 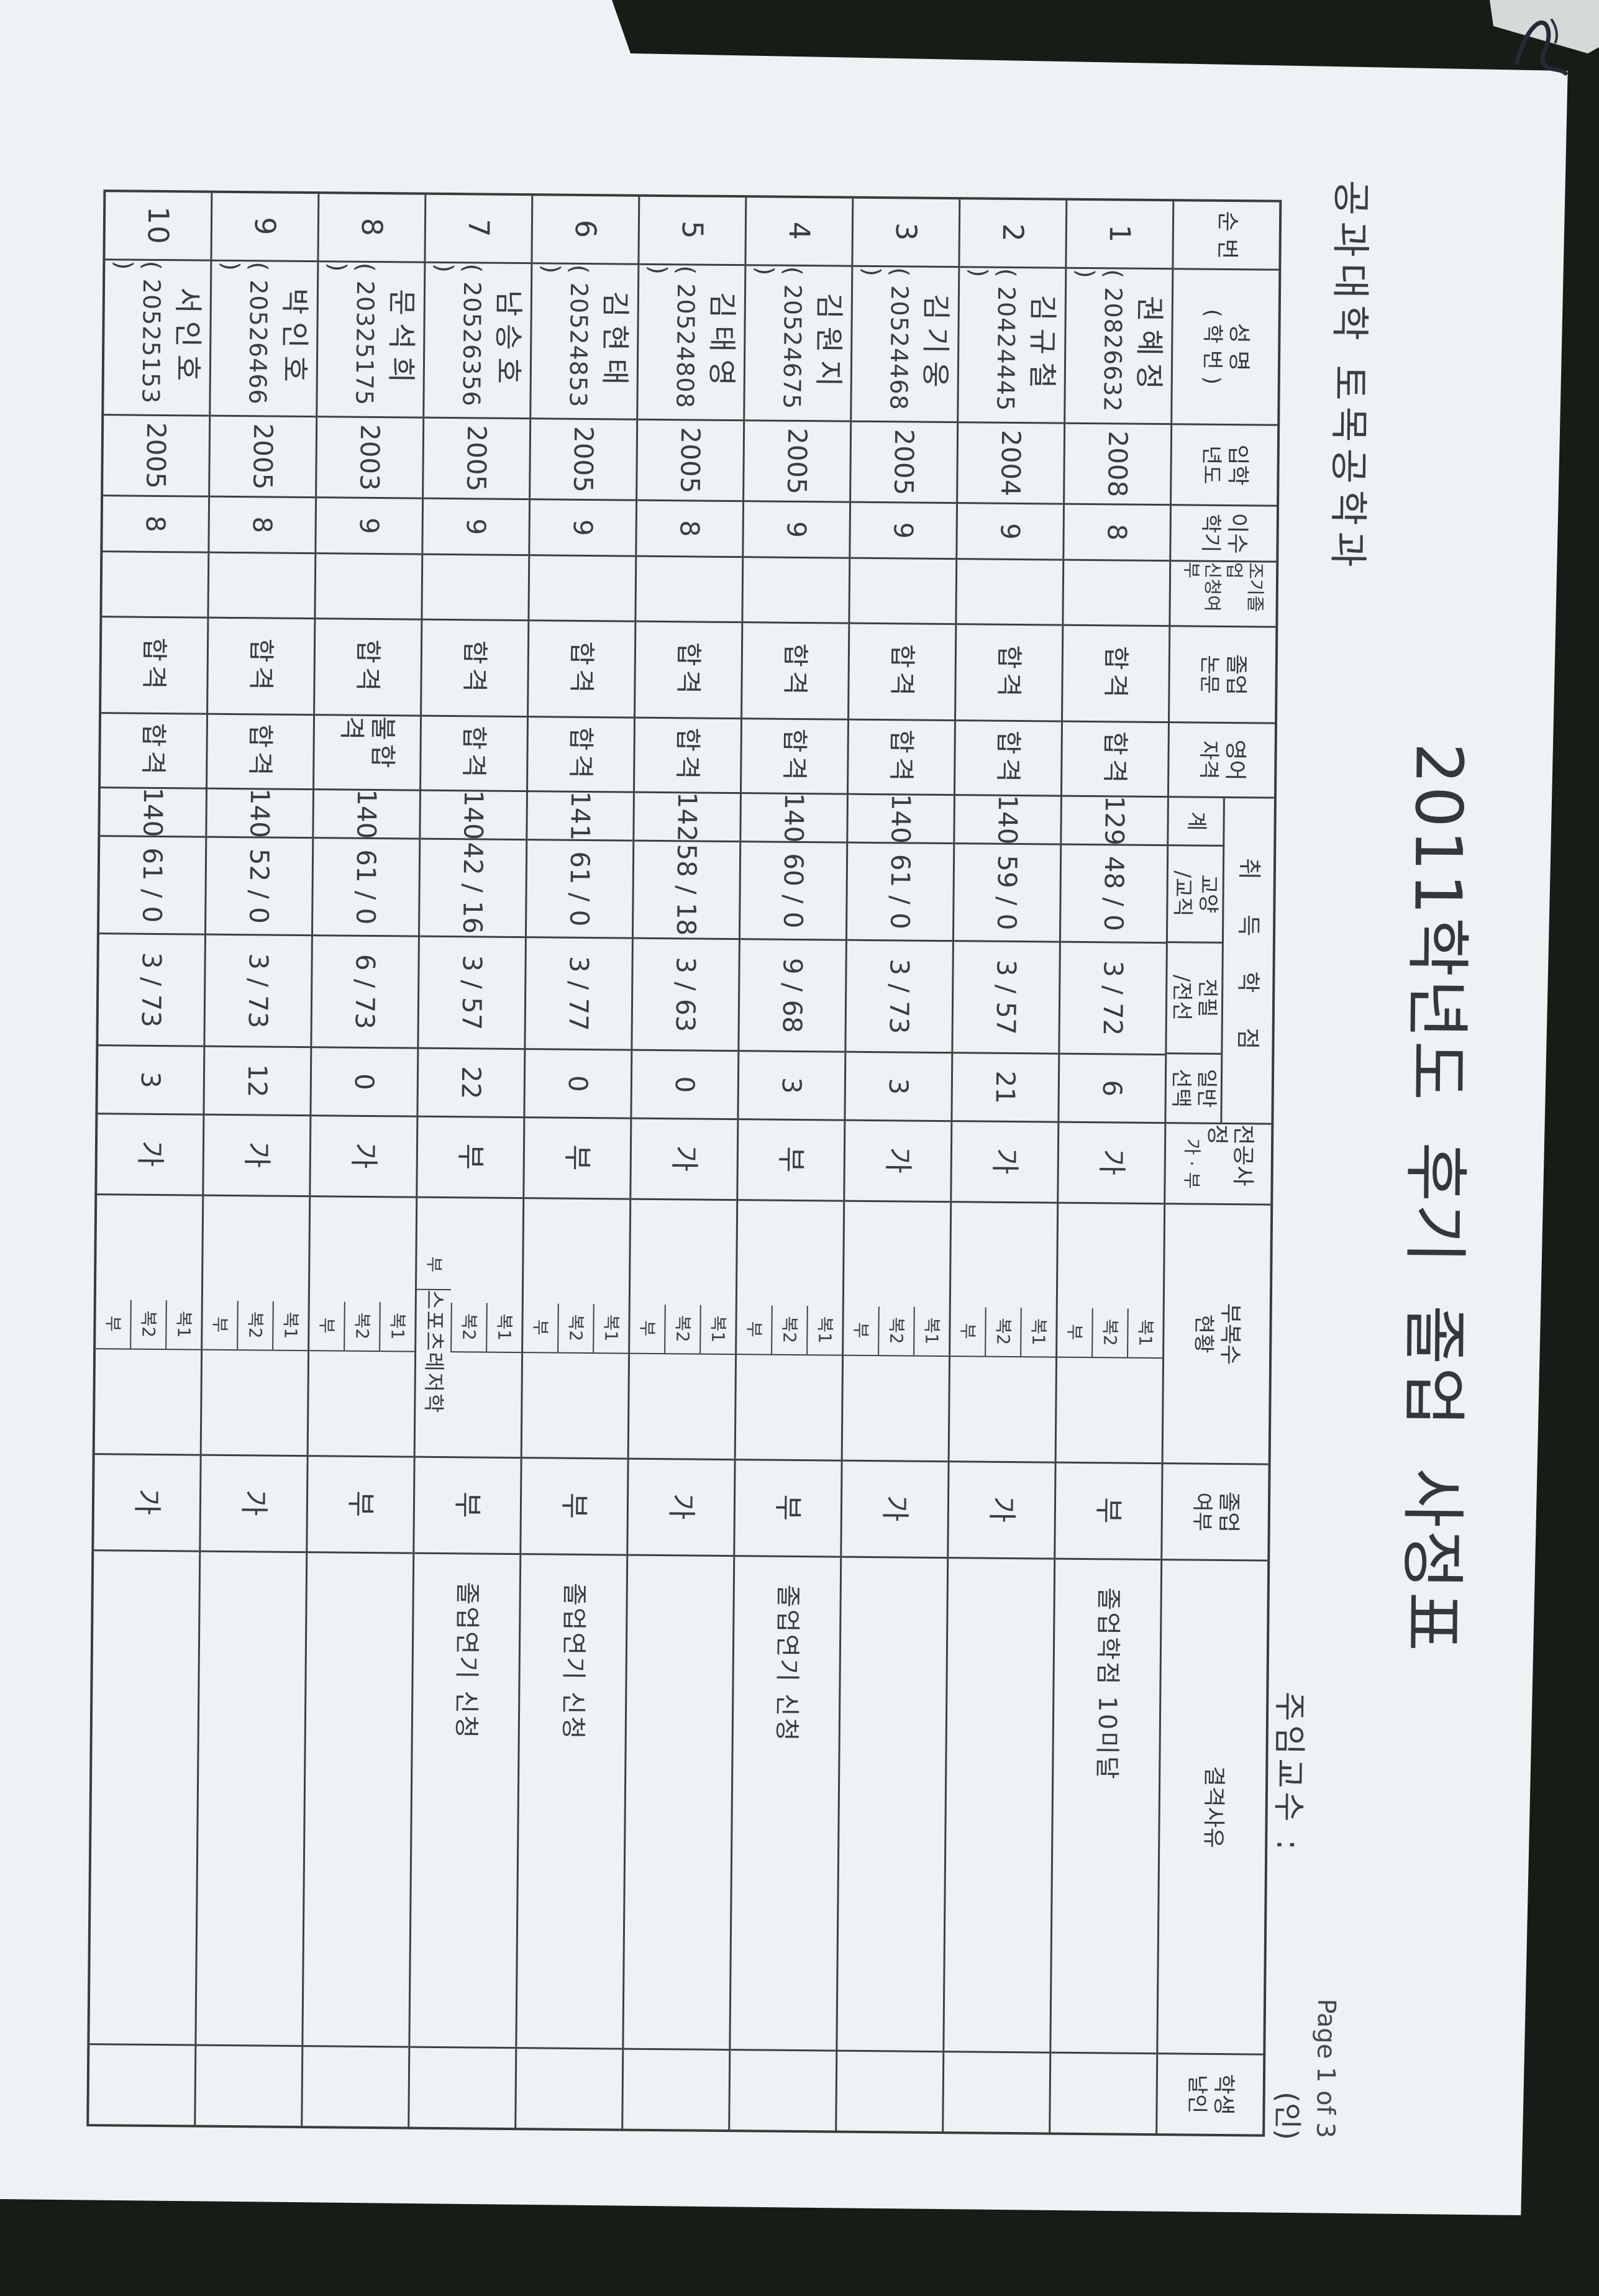 I want to click on cell-value: 142, so click(x=687, y=817).